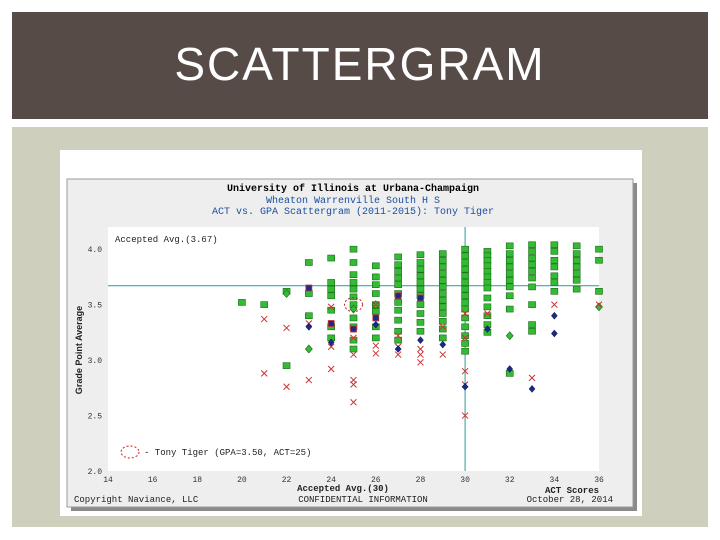 Image resolution: width=720 pixels, height=540 pixels. What do you see at coordinates (572, 491) in the screenshot?
I see `x-axis-label-right: ACT Scores` at bounding box center [572, 491].